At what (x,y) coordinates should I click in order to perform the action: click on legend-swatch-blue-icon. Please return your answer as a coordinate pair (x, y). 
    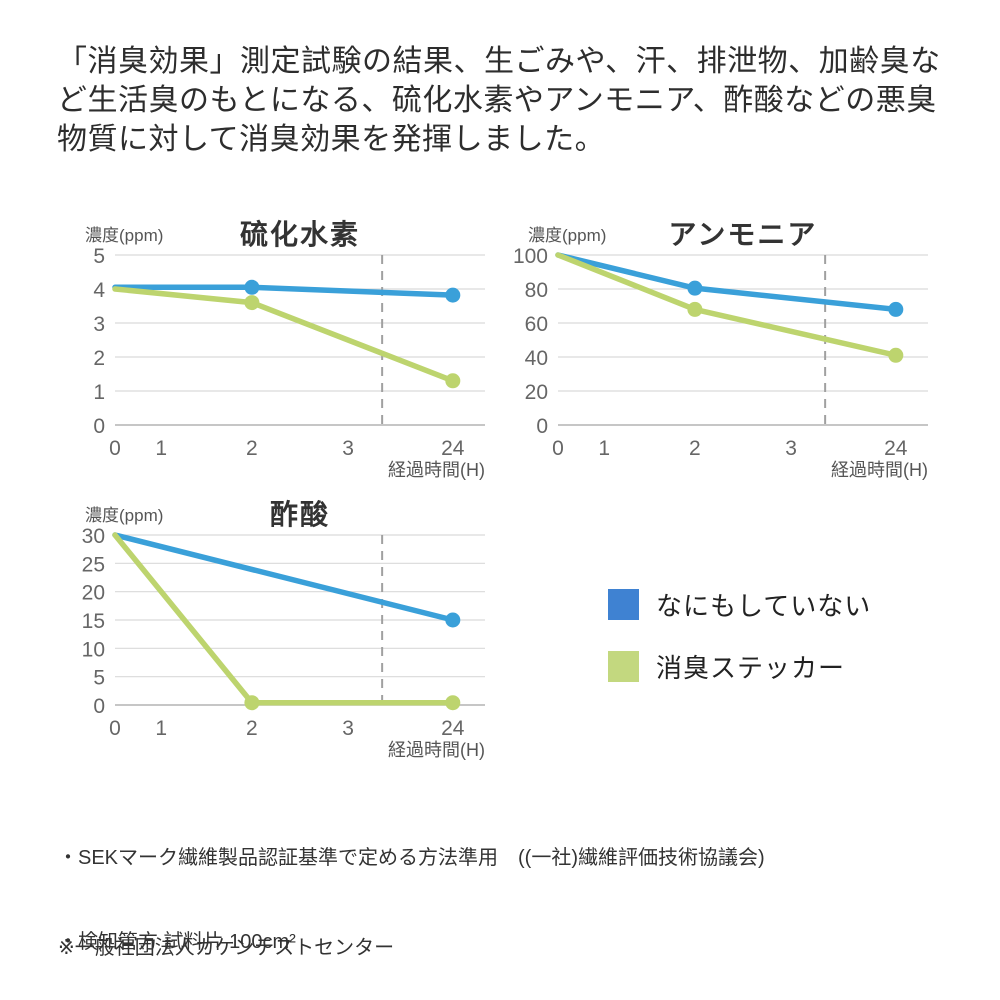
    Looking at the image, I should click on (623, 604).